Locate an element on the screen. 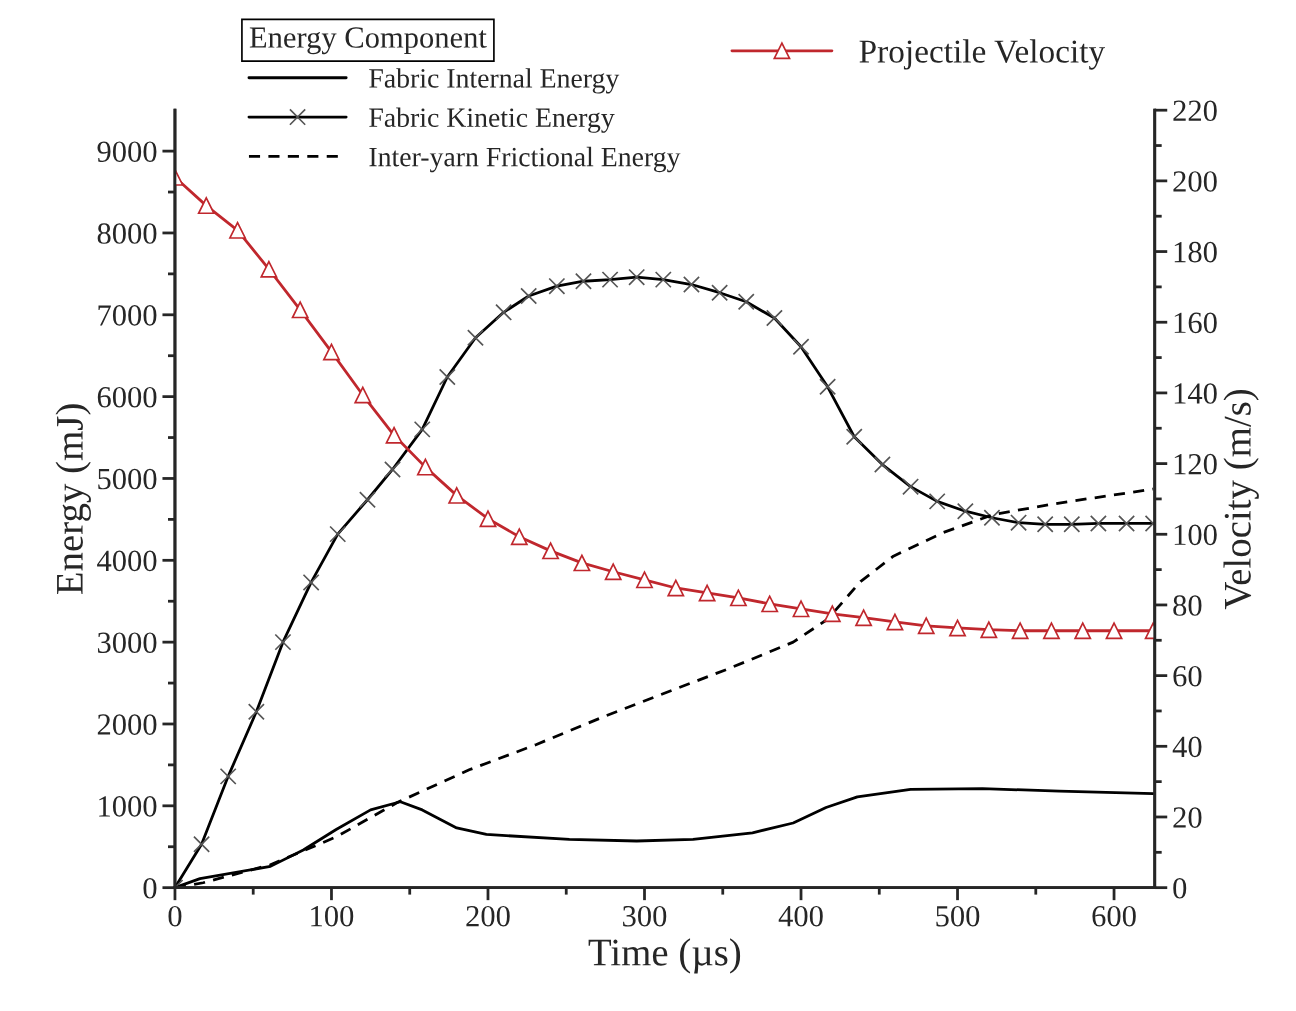 This screenshot has width=1296, height=1011. y2-tick-label: 80 is located at coordinates (1187, 605).